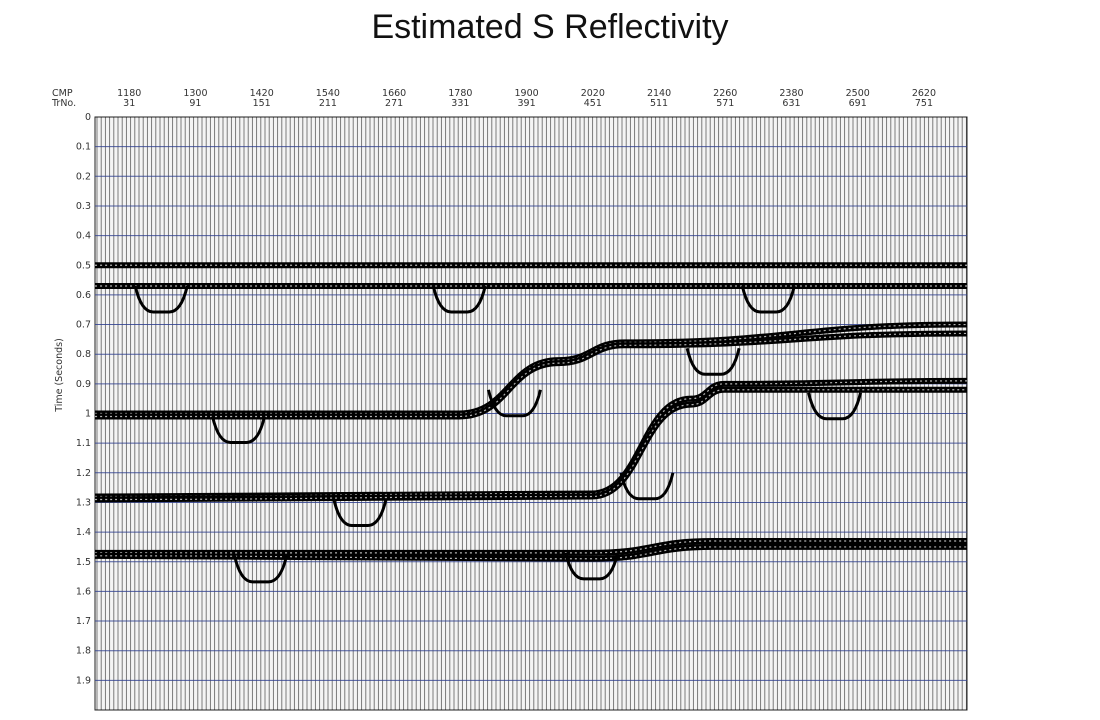  Describe the element at coordinates (83, 295) in the screenshot. I see `time-tick-label: 0.6` at that location.